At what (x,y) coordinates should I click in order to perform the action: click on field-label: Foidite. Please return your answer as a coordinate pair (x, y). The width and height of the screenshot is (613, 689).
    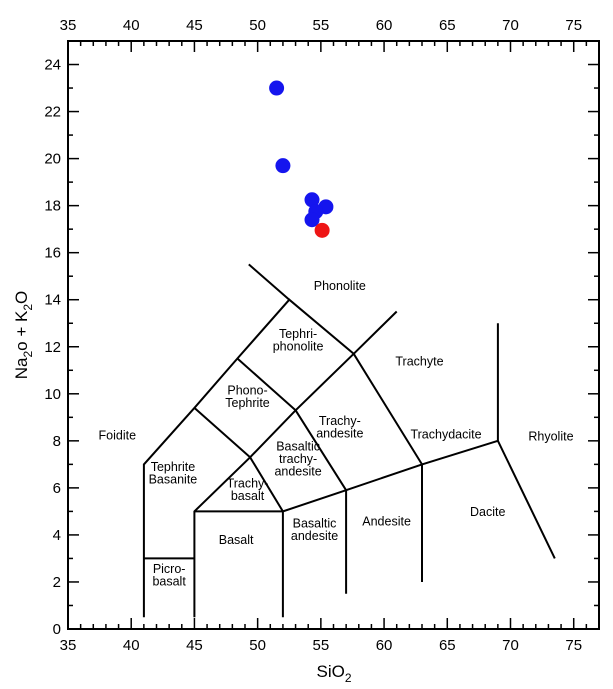
    Looking at the image, I should click on (118, 436).